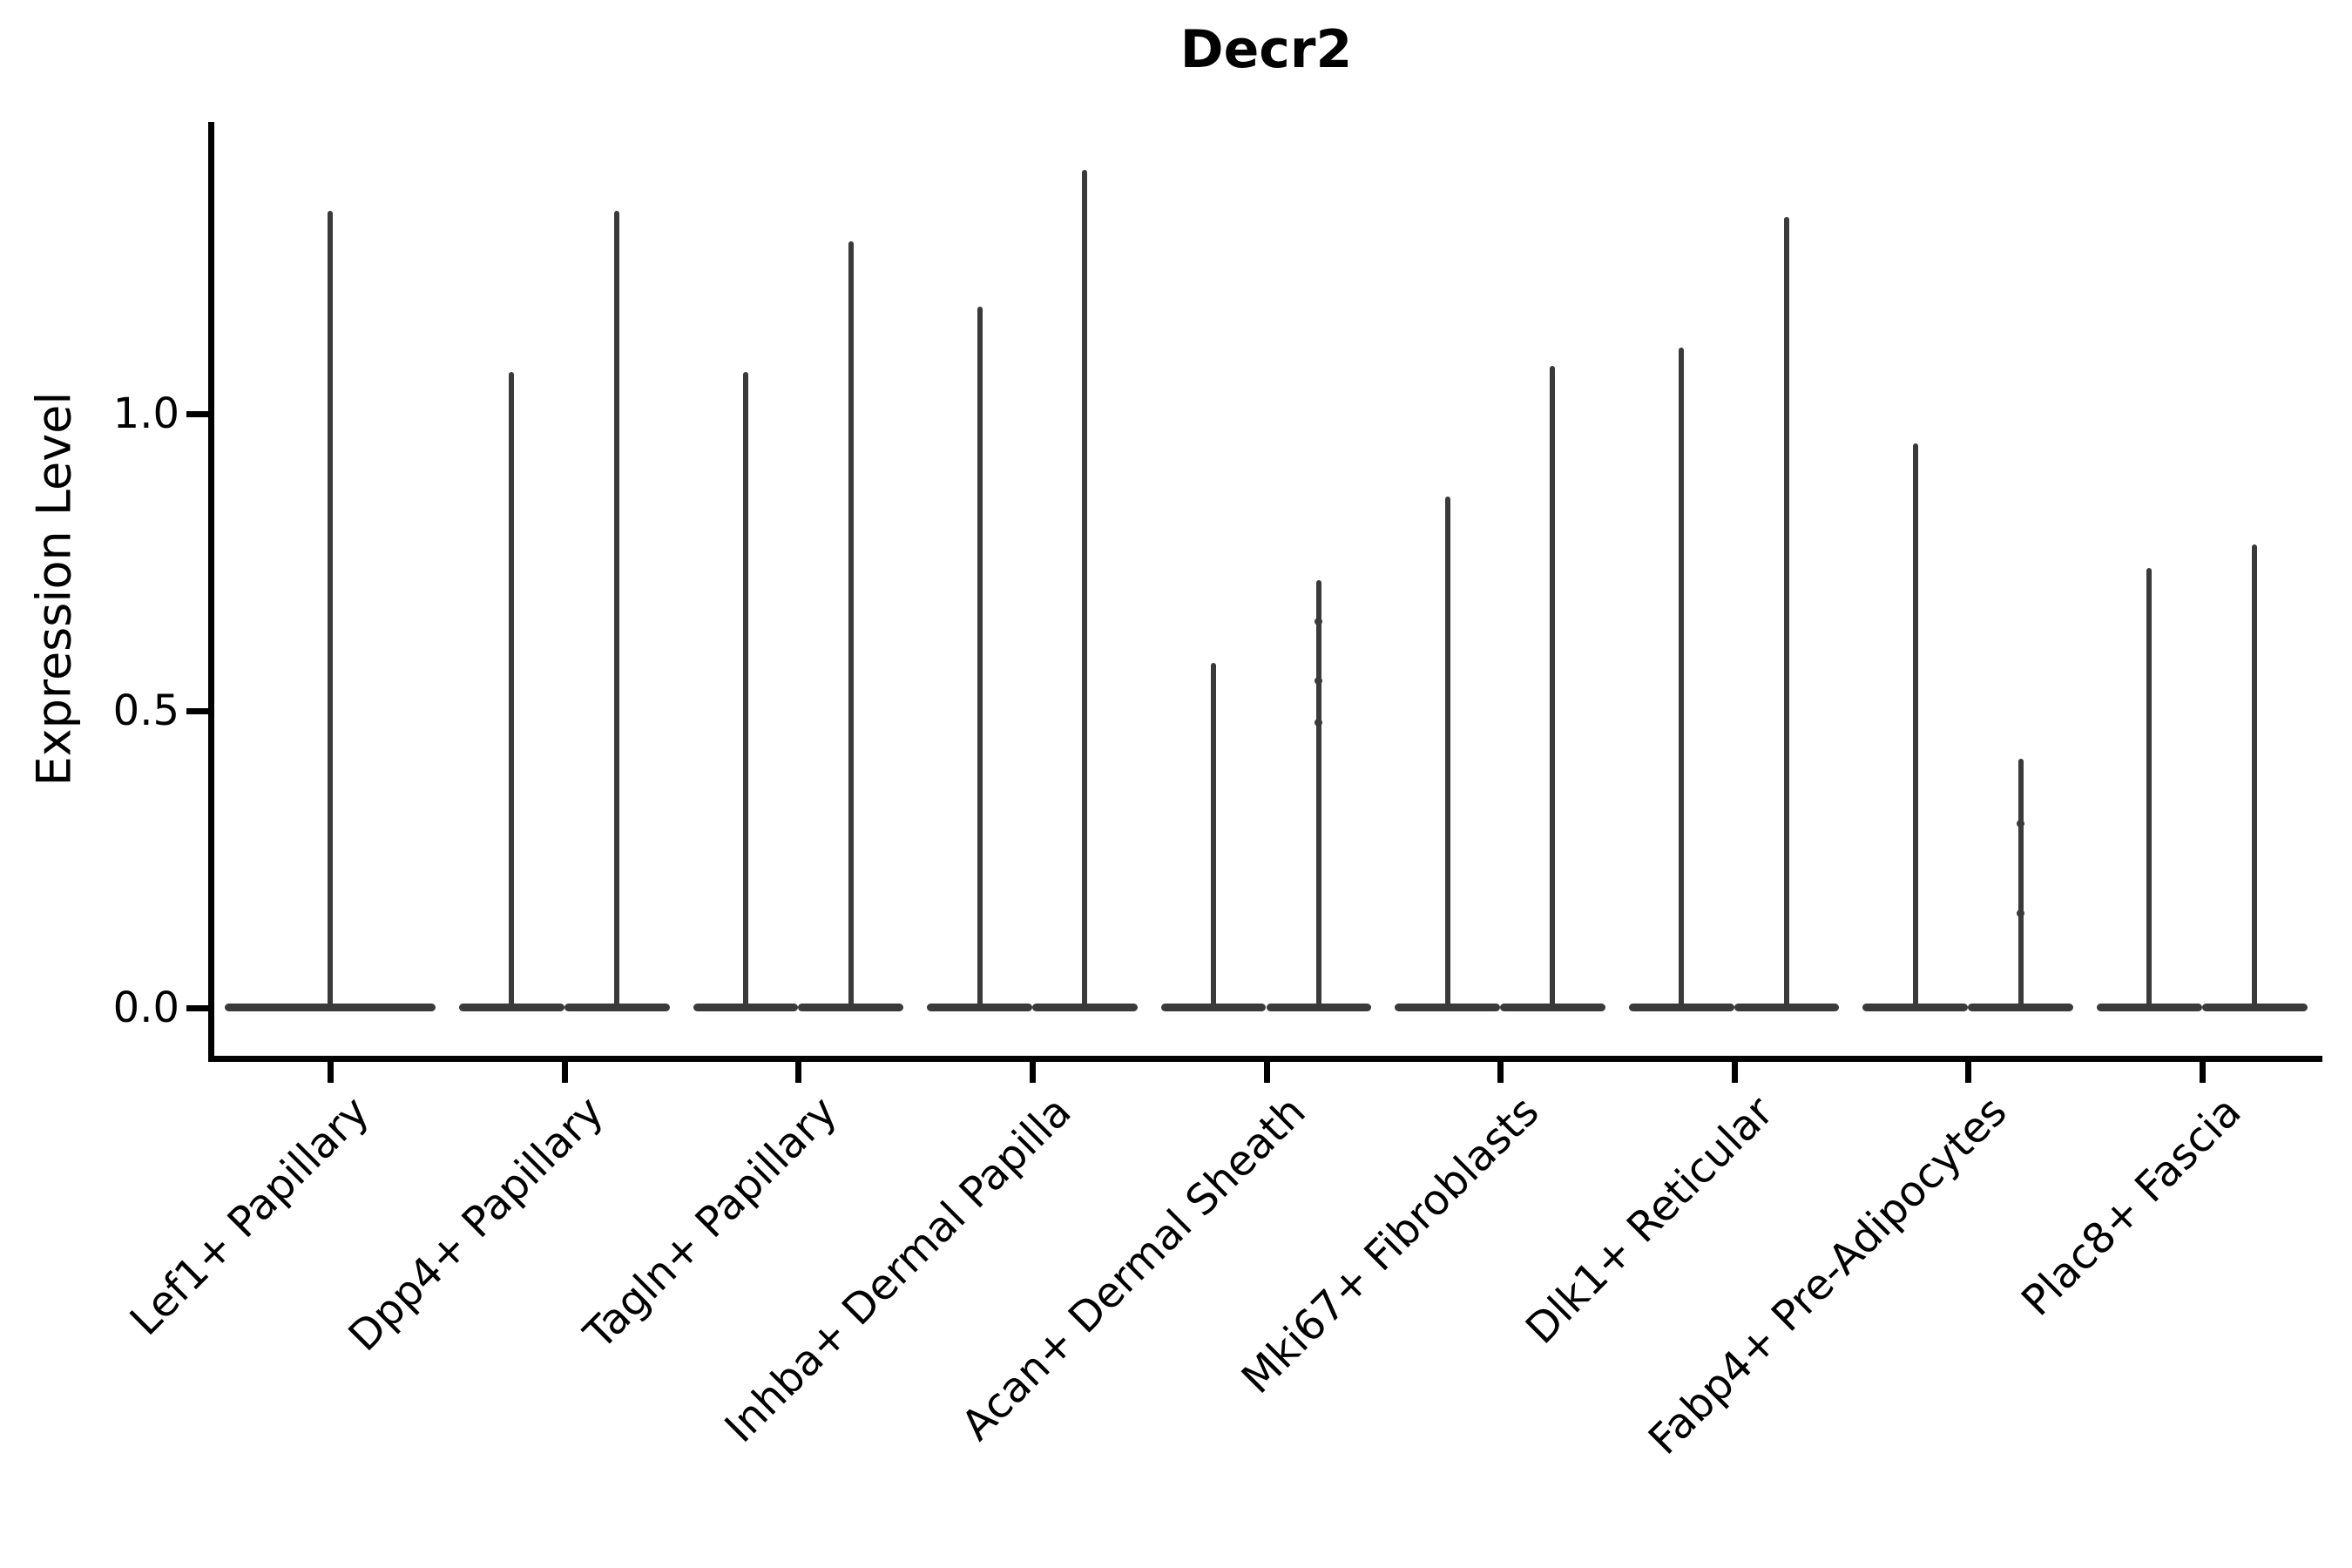 This screenshot has width=2352, height=1568. Describe the element at coordinates (476, 1224) in the screenshot. I see `x-tick-label: Dpp4+ Papillary` at that location.